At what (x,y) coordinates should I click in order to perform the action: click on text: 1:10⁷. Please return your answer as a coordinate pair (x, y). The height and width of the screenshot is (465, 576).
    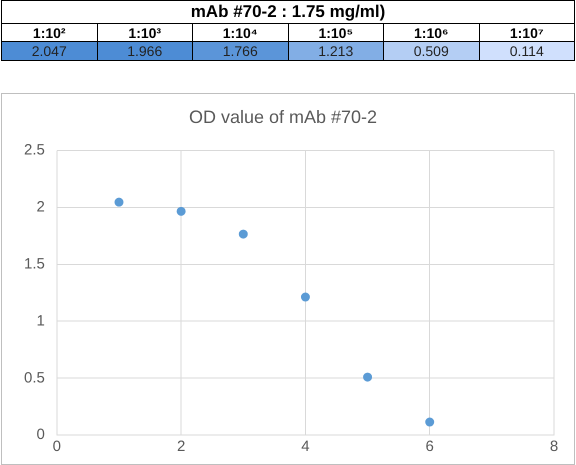
    Looking at the image, I should click on (526, 33).